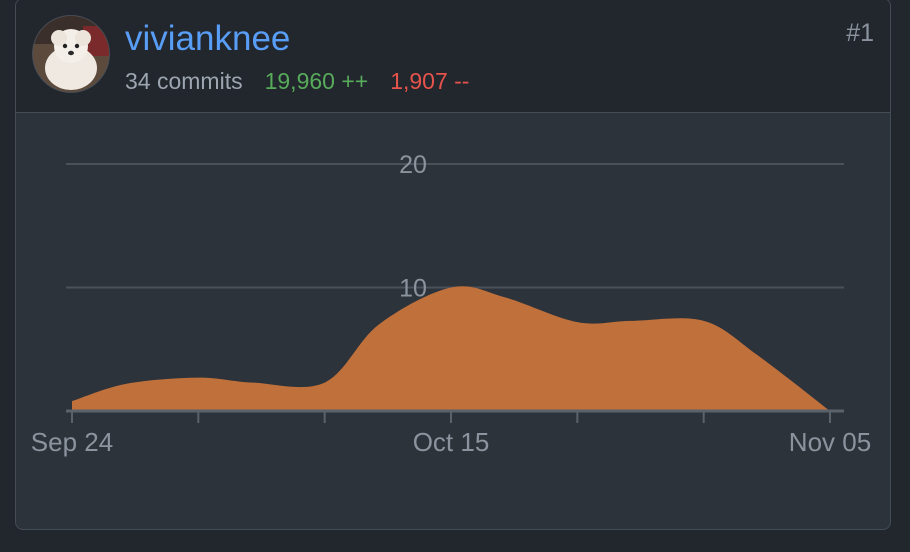 This screenshot has width=910, height=552. Describe the element at coordinates (830, 442) in the screenshot. I see `x-tick-label: Nov 05` at that location.